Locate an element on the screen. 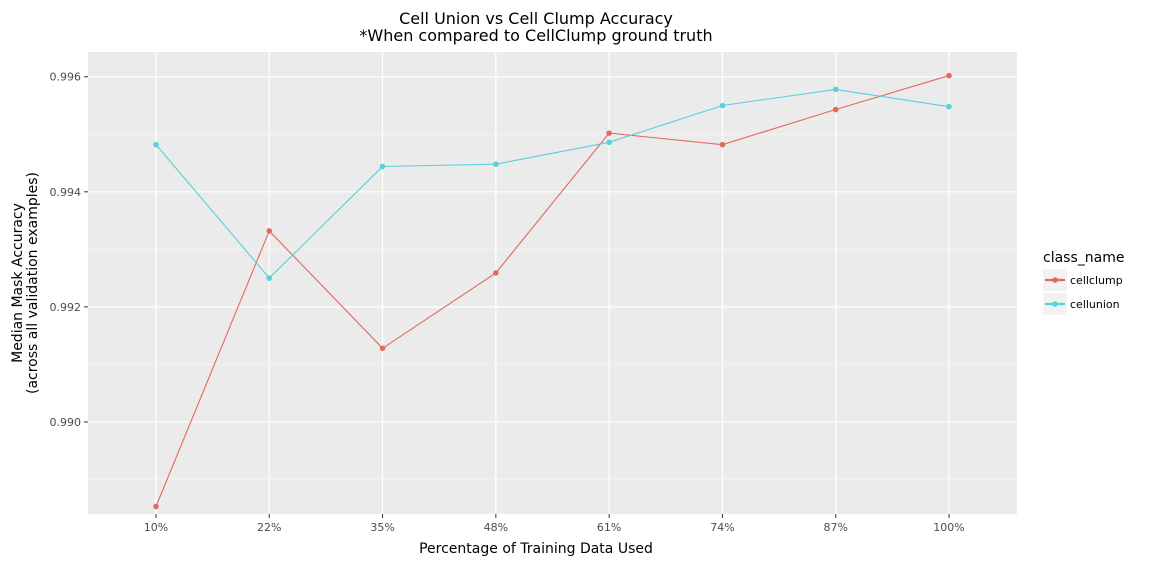 The image size is (1159, 565). x-tick-label: 22% is located at coordinates (269, 527).